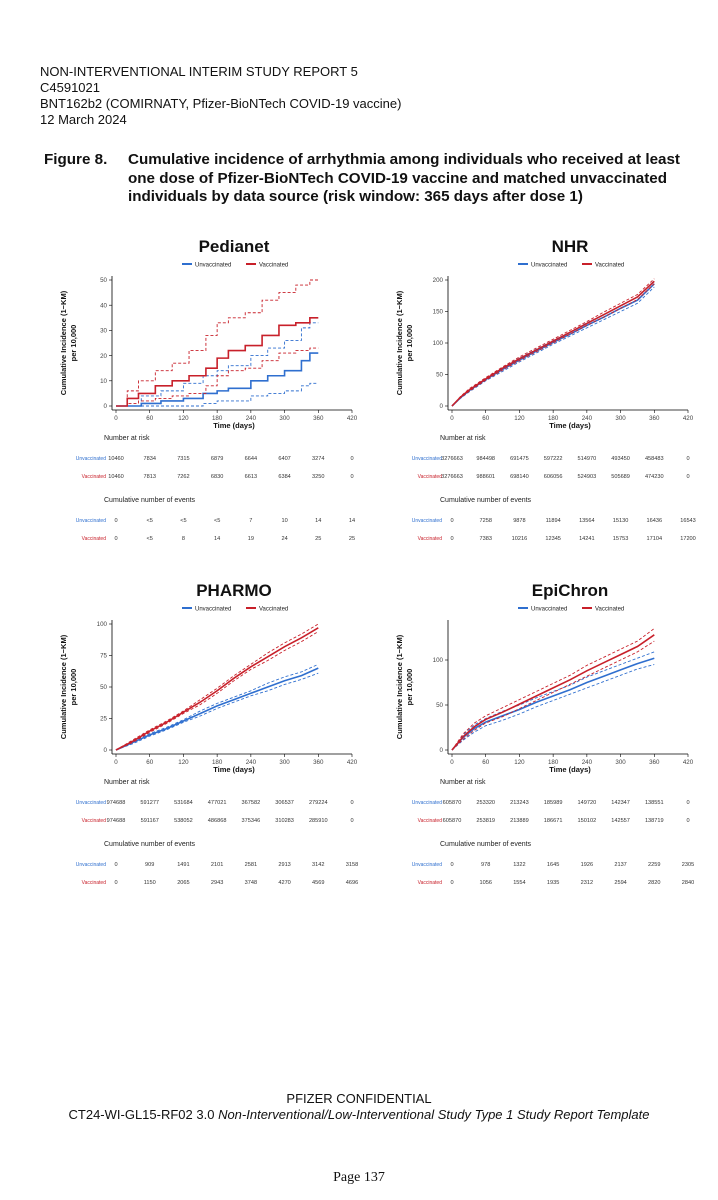 The image size is (718, 1200). I want to click on cumulative-events-cell: 25, so click(318, 539).